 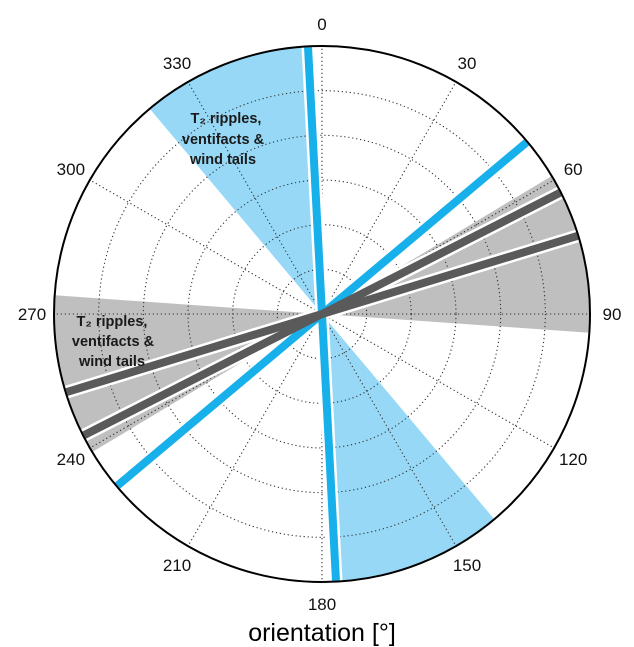 What do you see at coordinates (222, 160) in the screenshot?
I see `annotation-blue-line-3: wind tails` at bounding box center [222, 160].